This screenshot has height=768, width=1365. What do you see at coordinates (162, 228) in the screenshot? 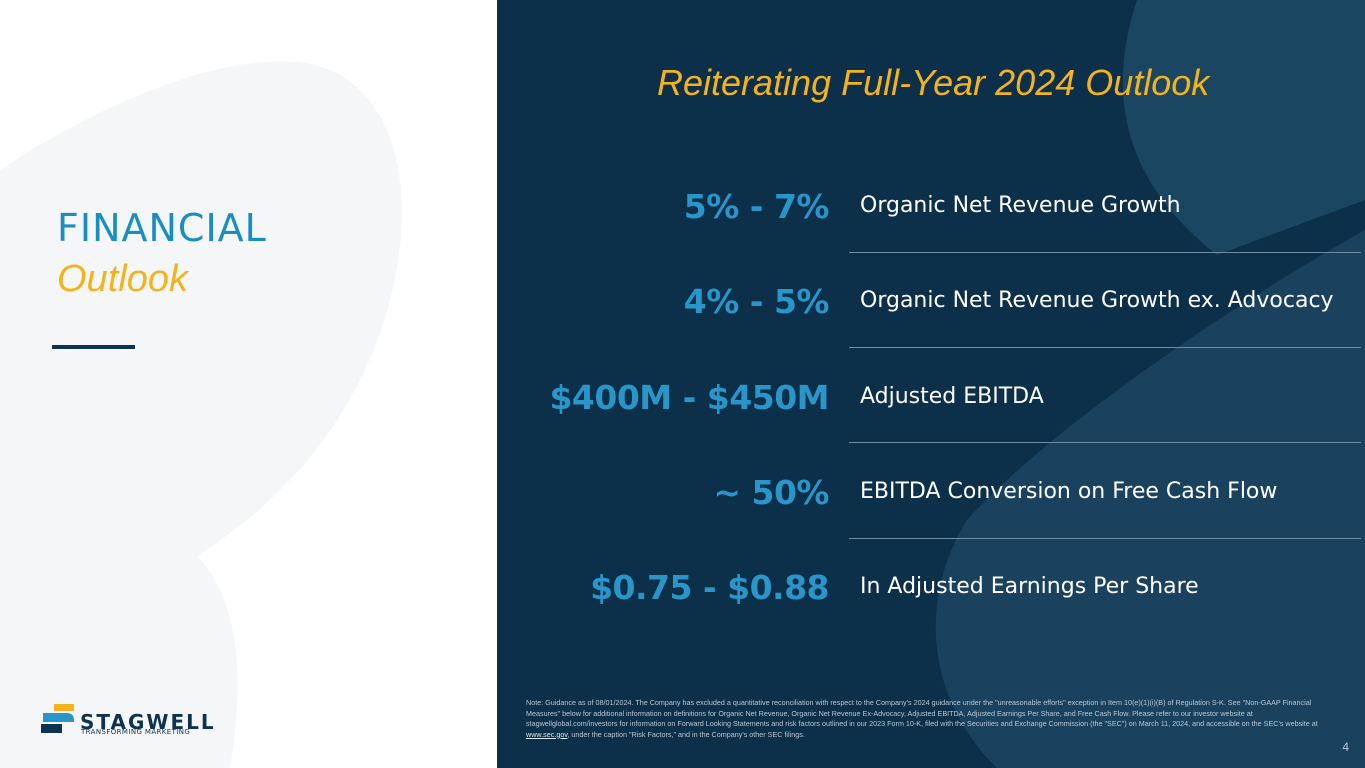
I see `section-title: FINANCIAL` at bounding box center [162, 228].